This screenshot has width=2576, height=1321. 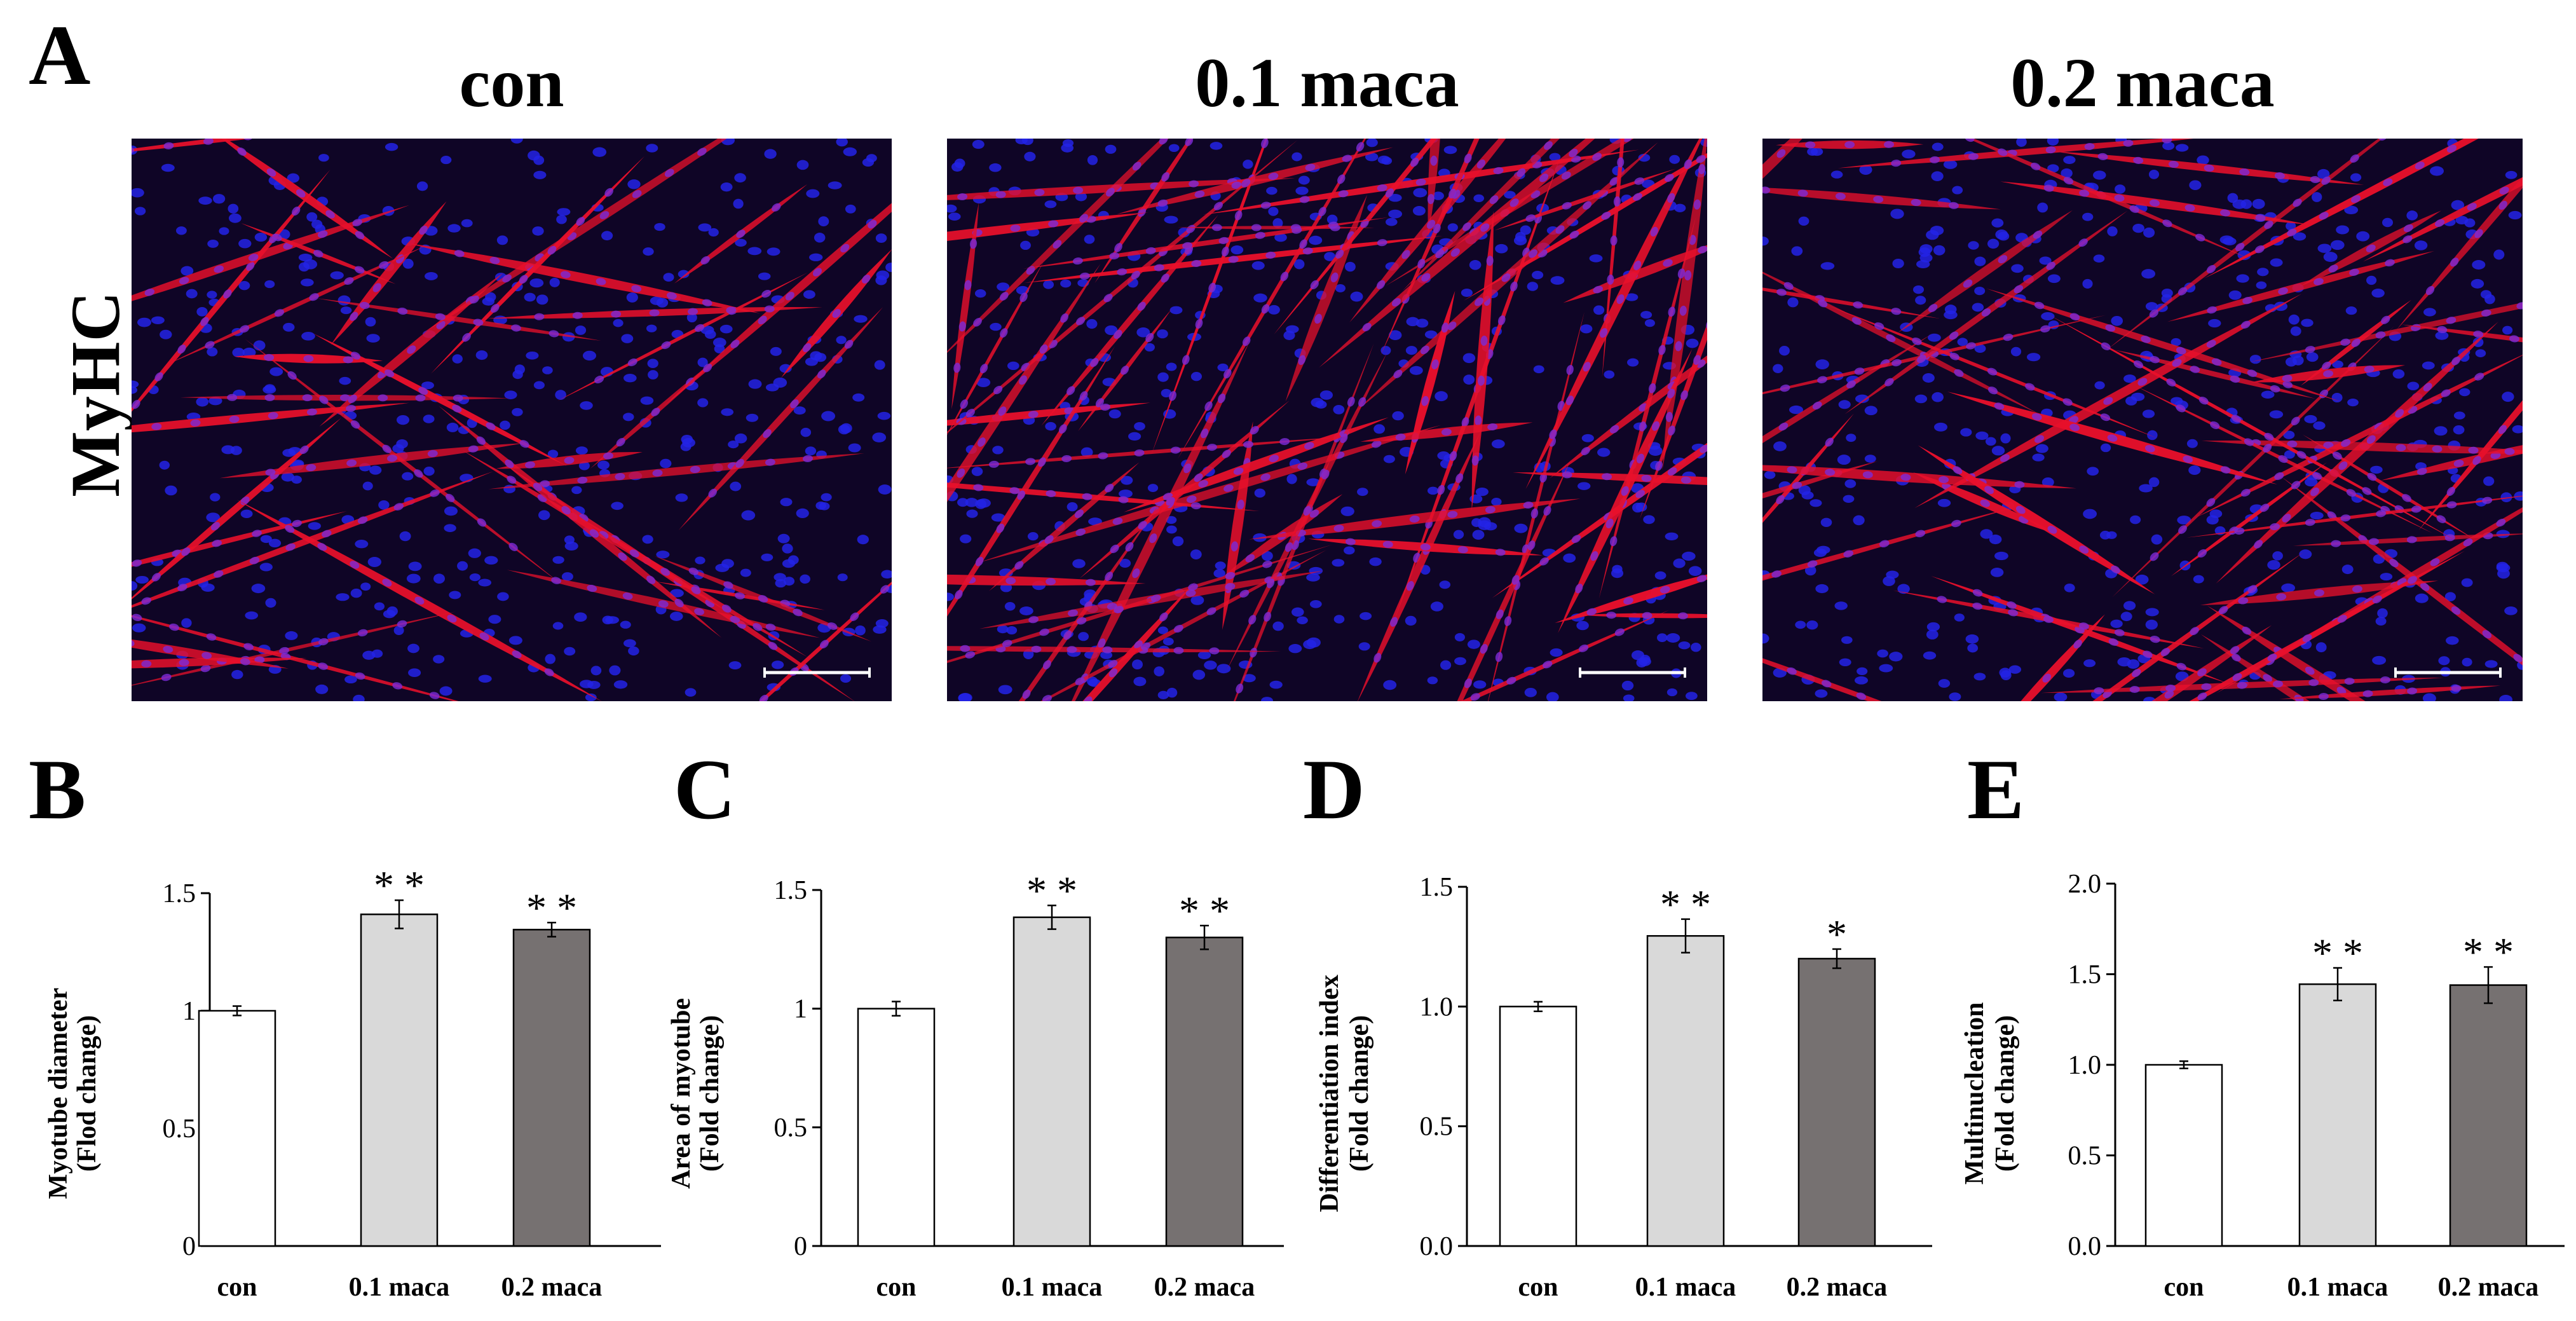 I want to click on panel-letter-e: E, so click(x=1996, y=790).